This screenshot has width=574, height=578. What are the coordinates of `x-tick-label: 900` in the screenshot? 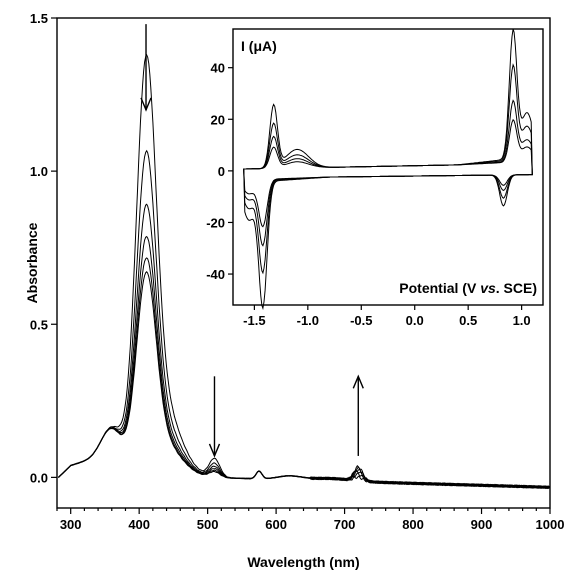 It's located at (482, 524).